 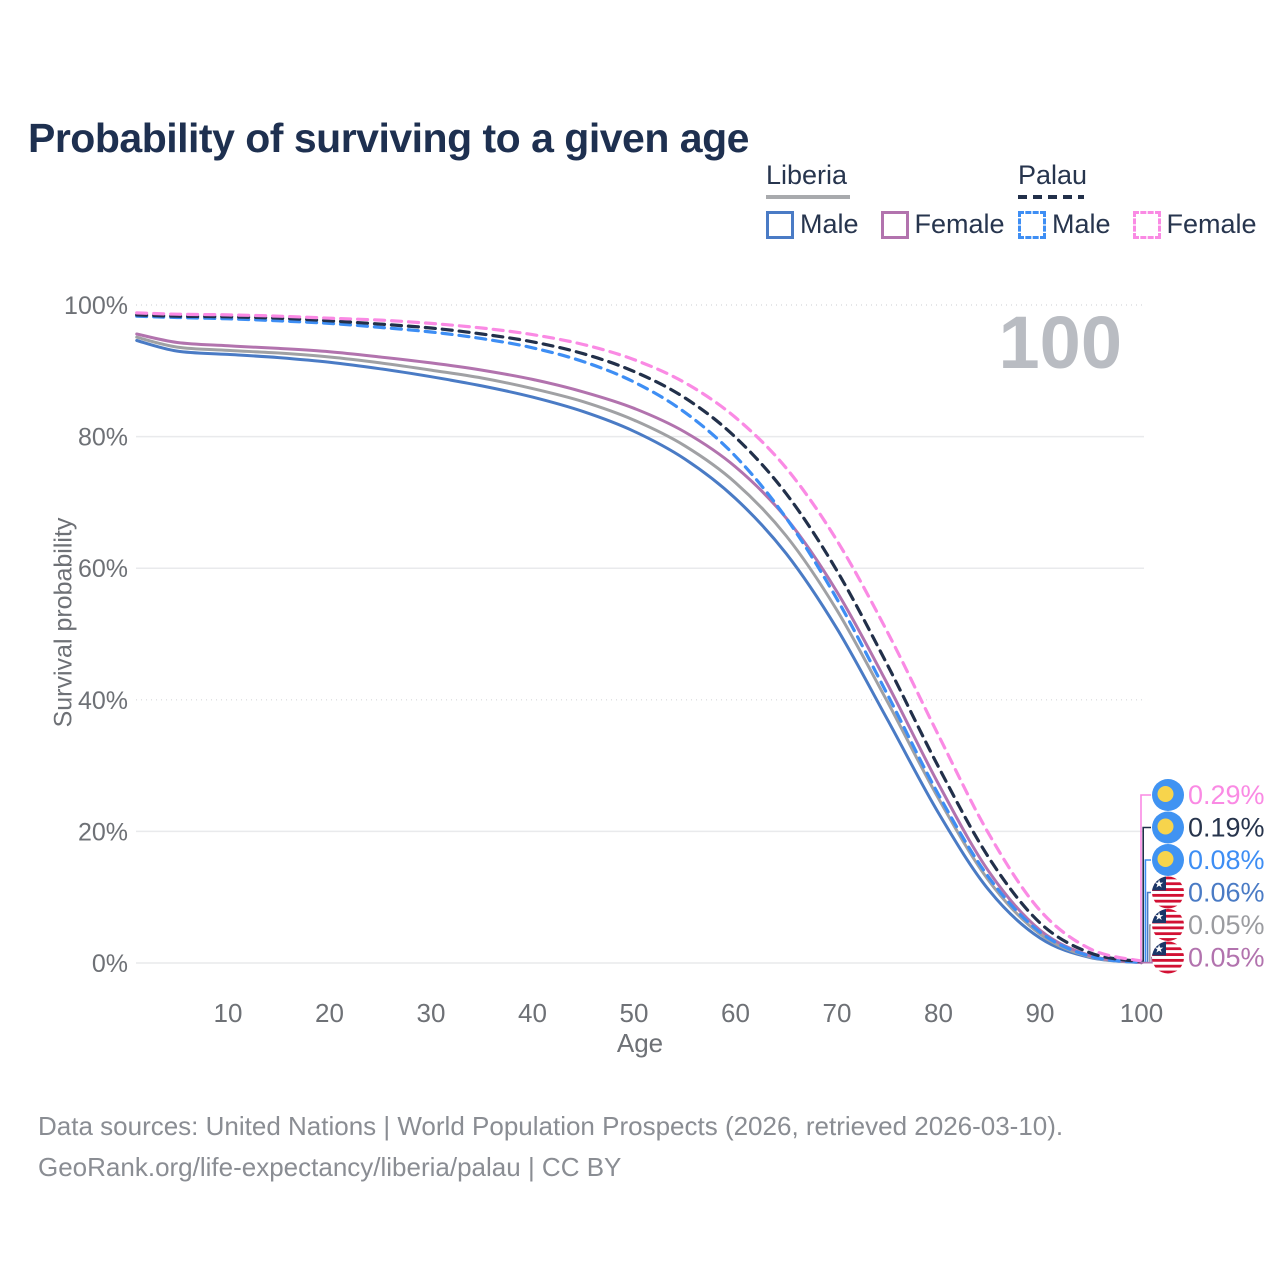 What do you see at coordinates (228, 1013) in the screenshot?
I see `x-tick-10: 10` at bounding box center [228, 1013].